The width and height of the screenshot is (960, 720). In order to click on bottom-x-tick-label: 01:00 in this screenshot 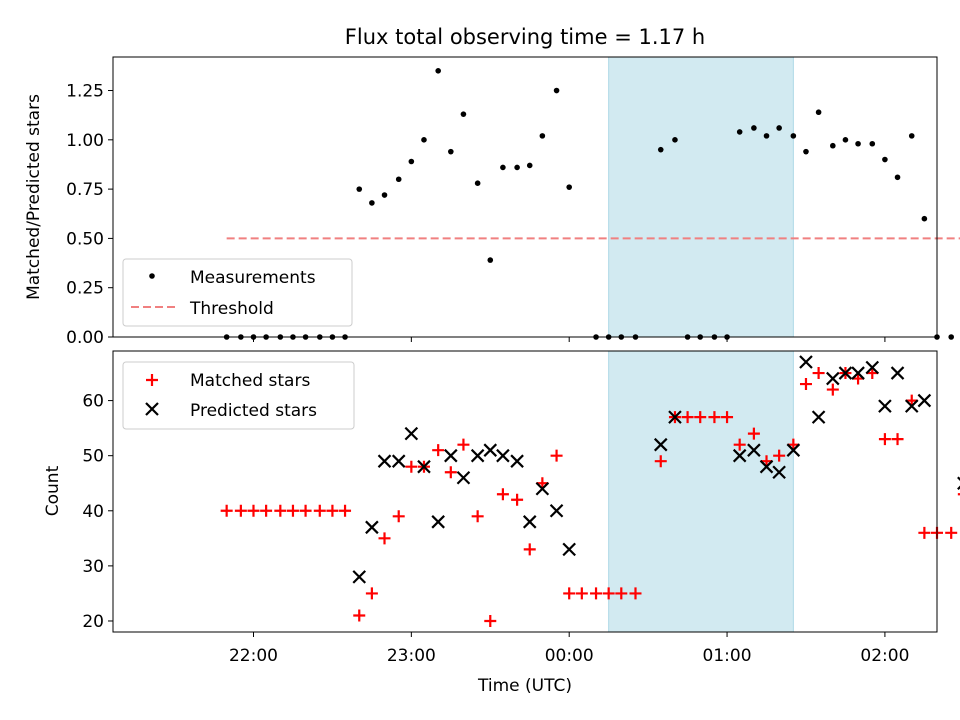, I will do `click(727, 656)`.